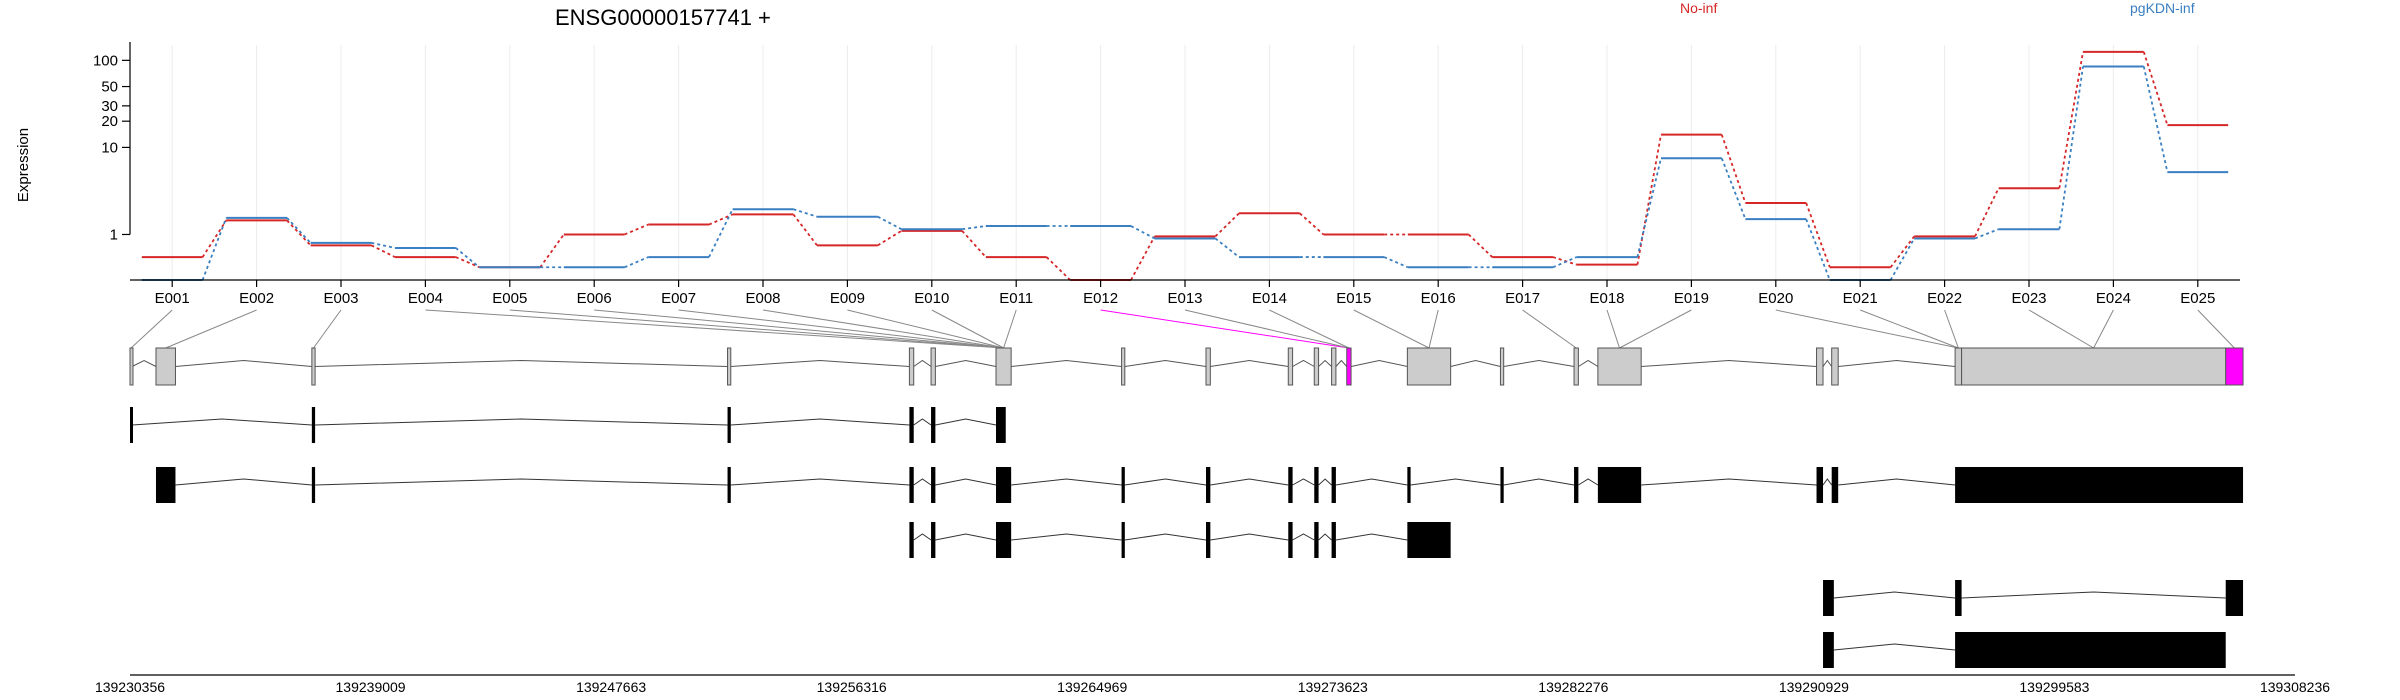  What do you see at coordinates (105, 60) in the screenshot?
I see `y-tick-label: 100` at bounding box center [105, 60].